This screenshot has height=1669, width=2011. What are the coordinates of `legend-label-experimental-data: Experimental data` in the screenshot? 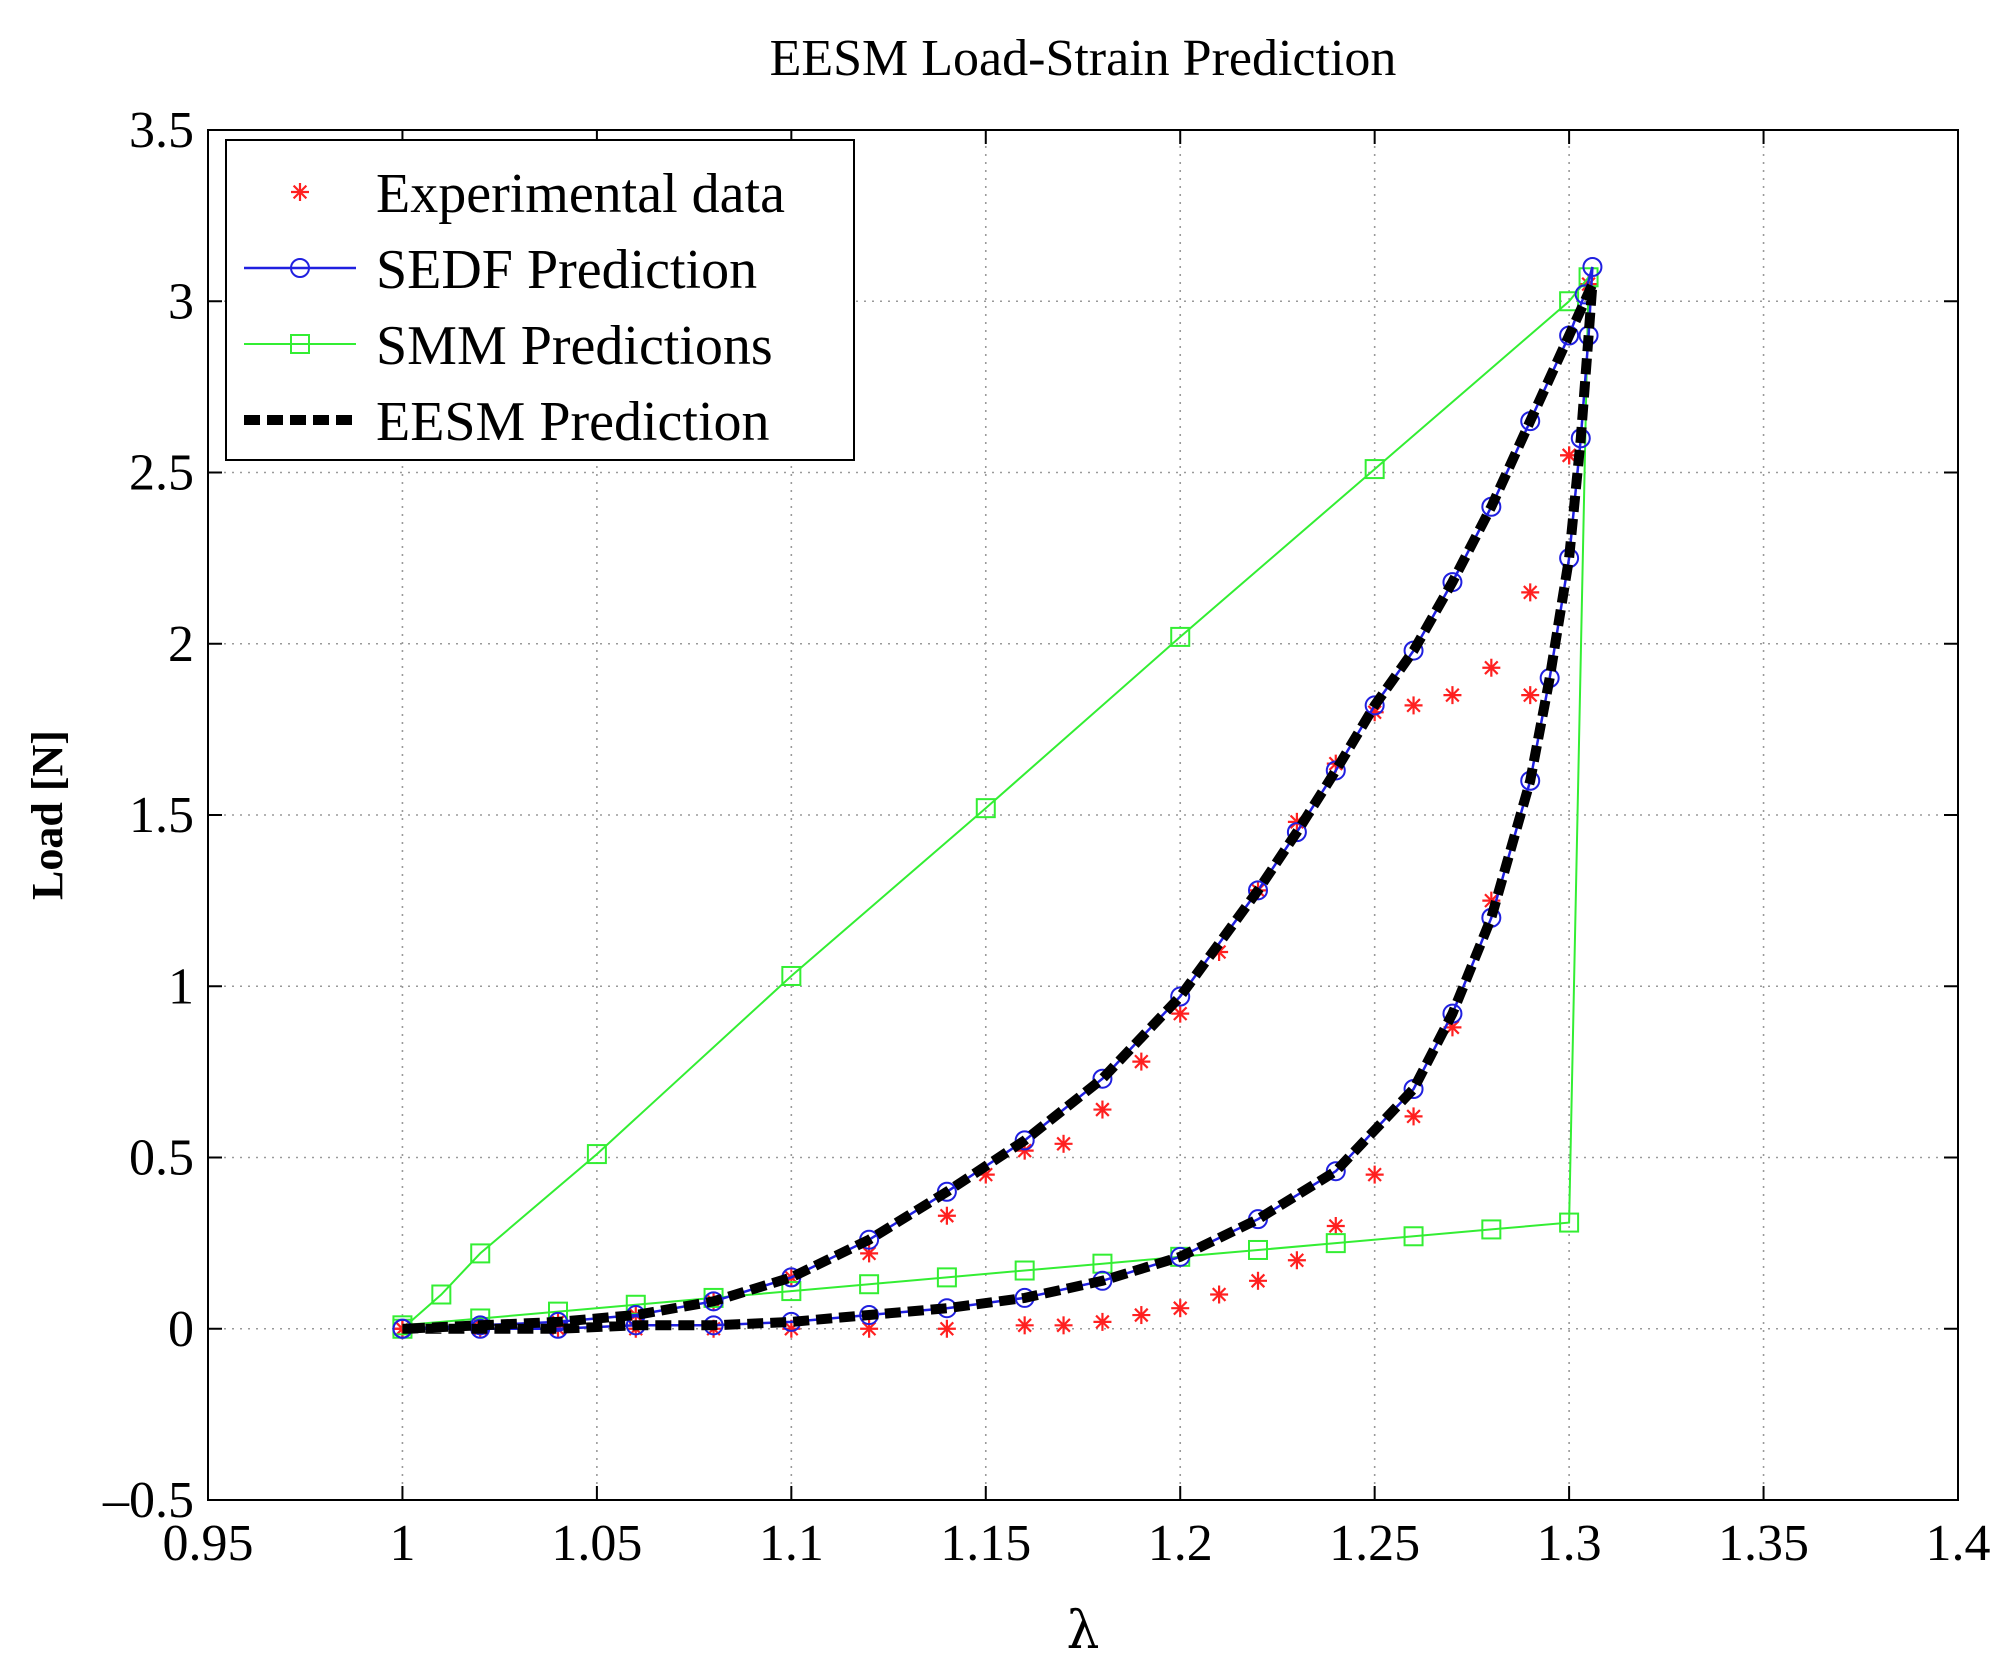 It's located at (580, 194).